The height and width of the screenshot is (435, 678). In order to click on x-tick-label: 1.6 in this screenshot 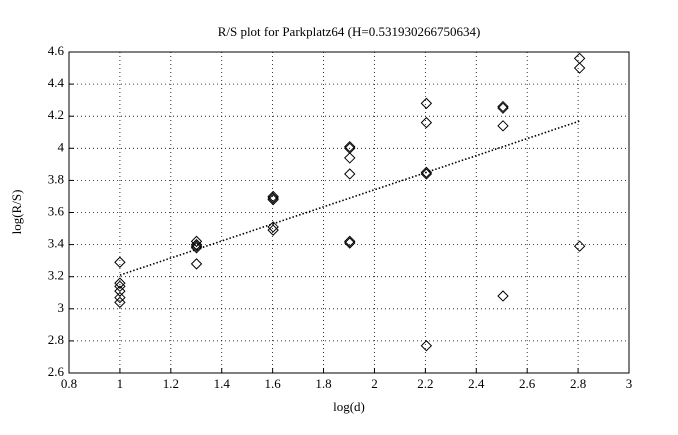, I will do `click(273, 383)`.